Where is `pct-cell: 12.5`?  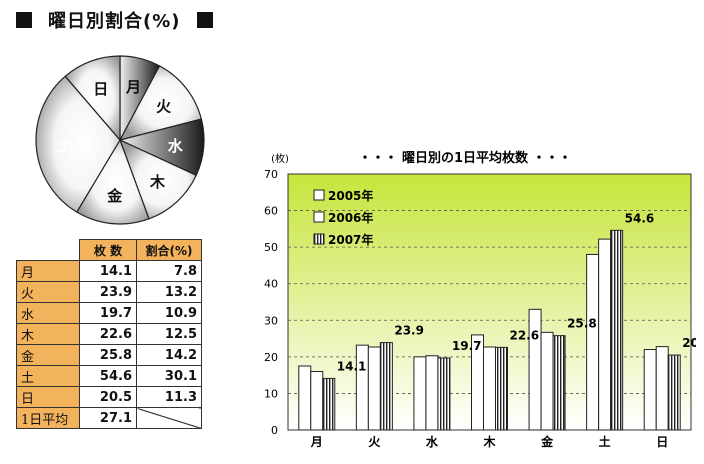
pct-cell: 12.5 is located at coordinates (169, 334).